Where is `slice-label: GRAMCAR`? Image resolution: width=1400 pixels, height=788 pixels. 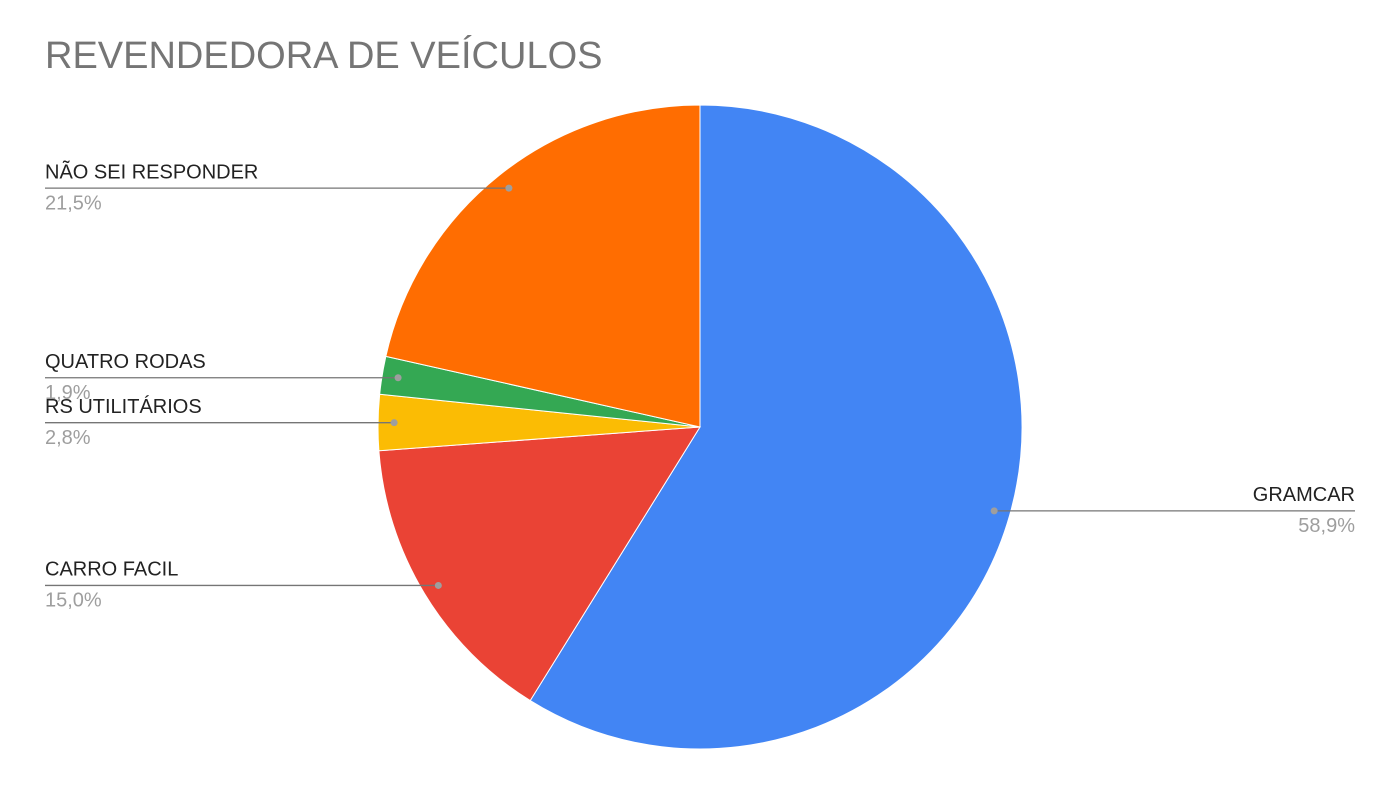
slice-label: GRAMCAR is located at coordinates (1304, 495).